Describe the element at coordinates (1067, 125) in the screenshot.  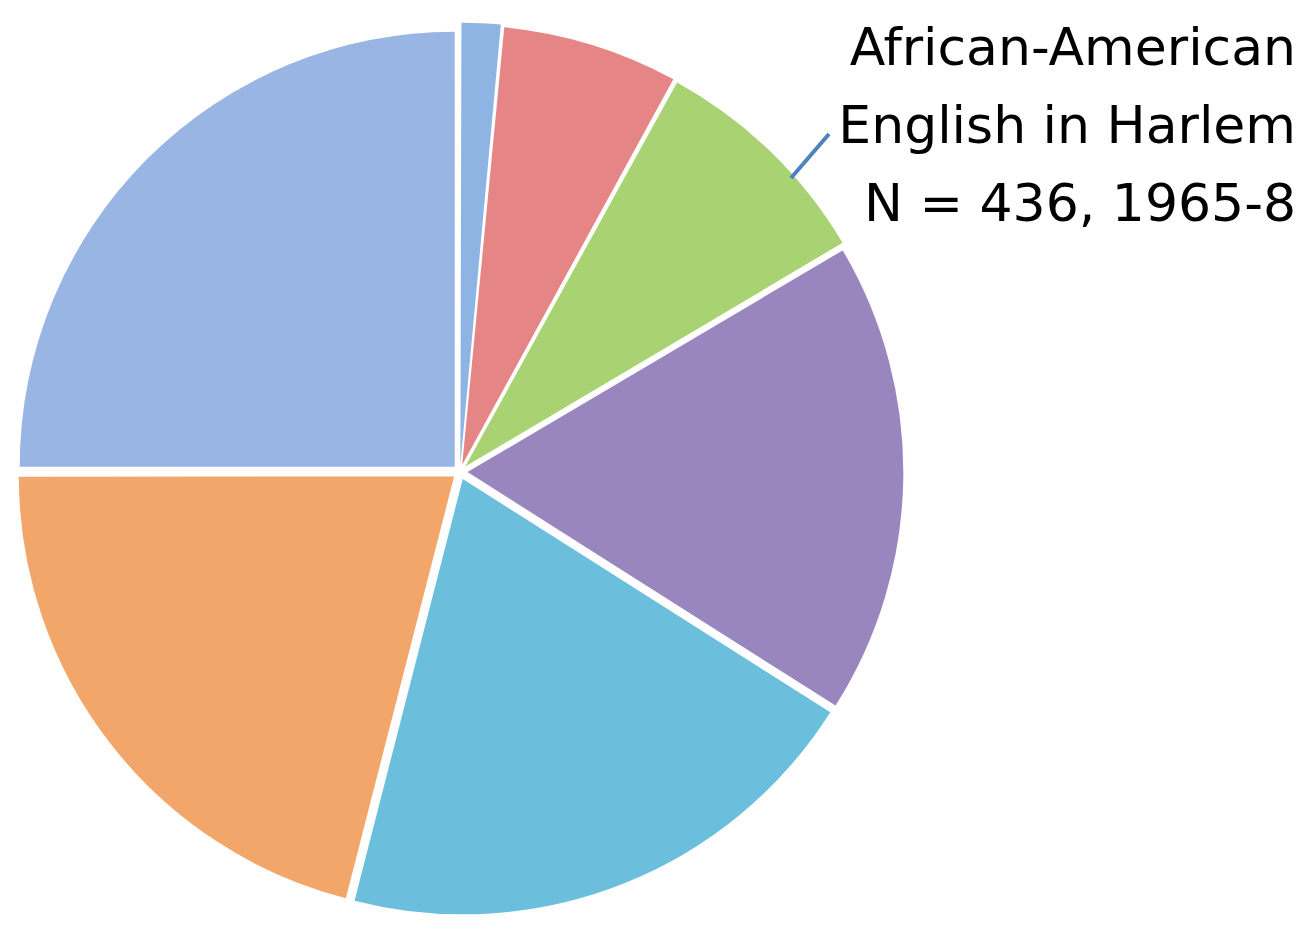
I see `text: African-American English in Harlem N = 436, 1965-8` at that location.